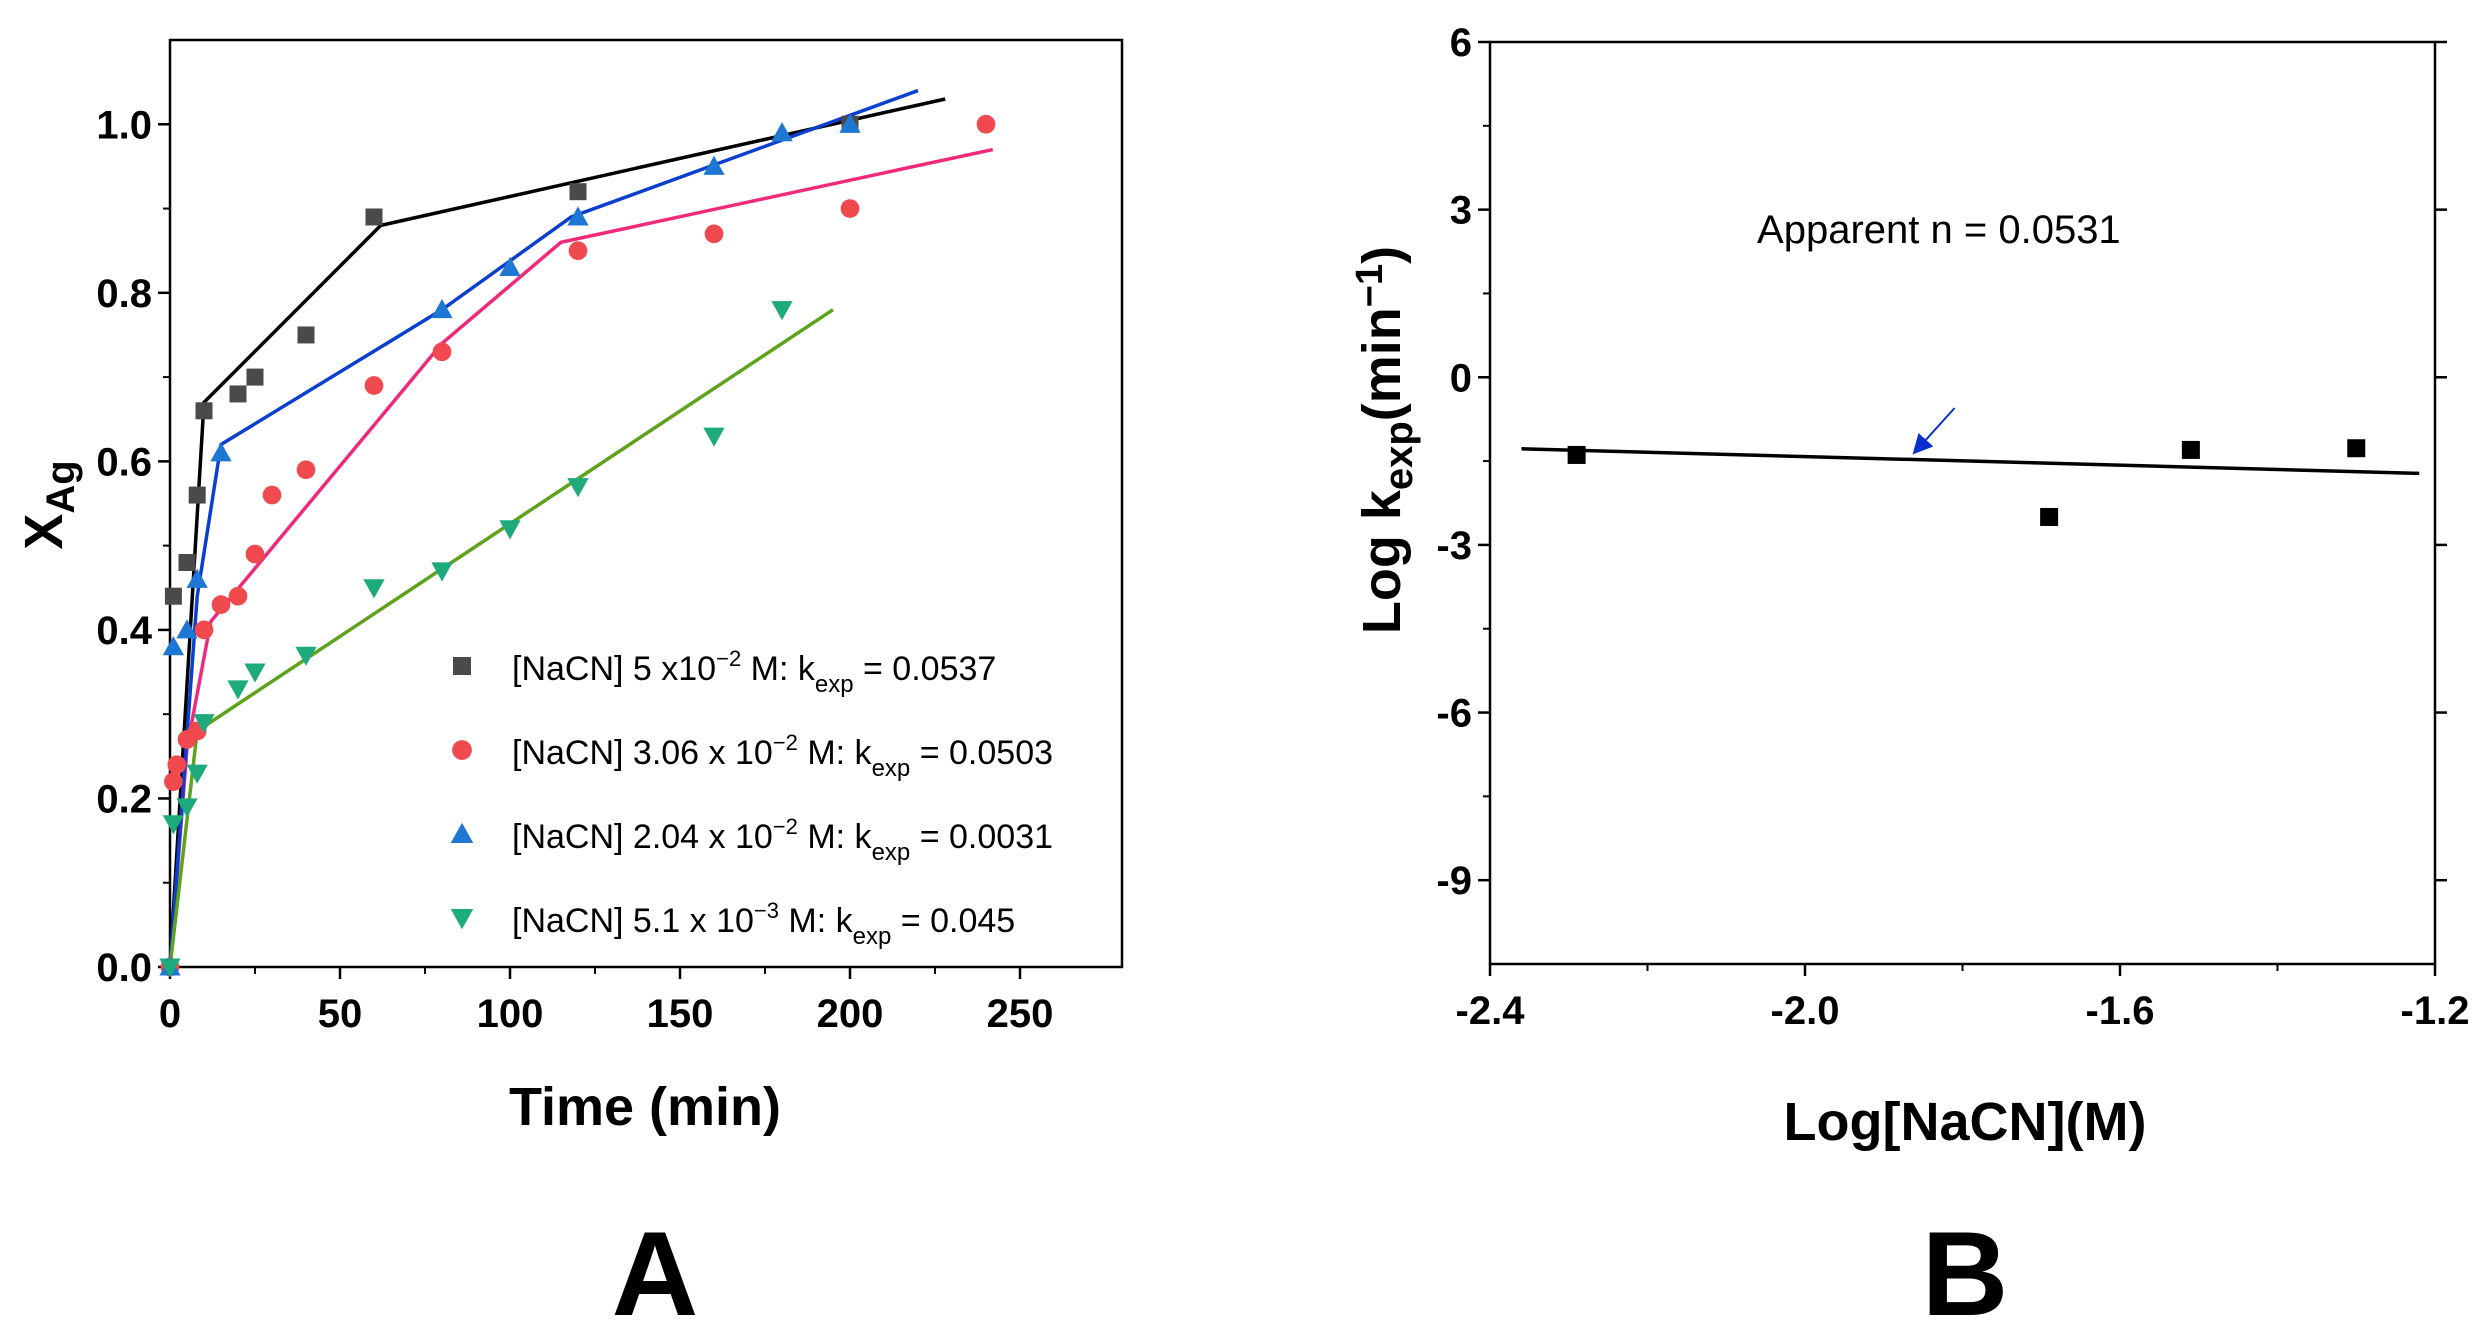 Image resolution: width=2479 pixels, height=1332 pixels. What do you see at coordinates (170, 1014) in the screenshot?
I see `panel-a-x-tick-label: 0` at bounding box center [170, 1014].